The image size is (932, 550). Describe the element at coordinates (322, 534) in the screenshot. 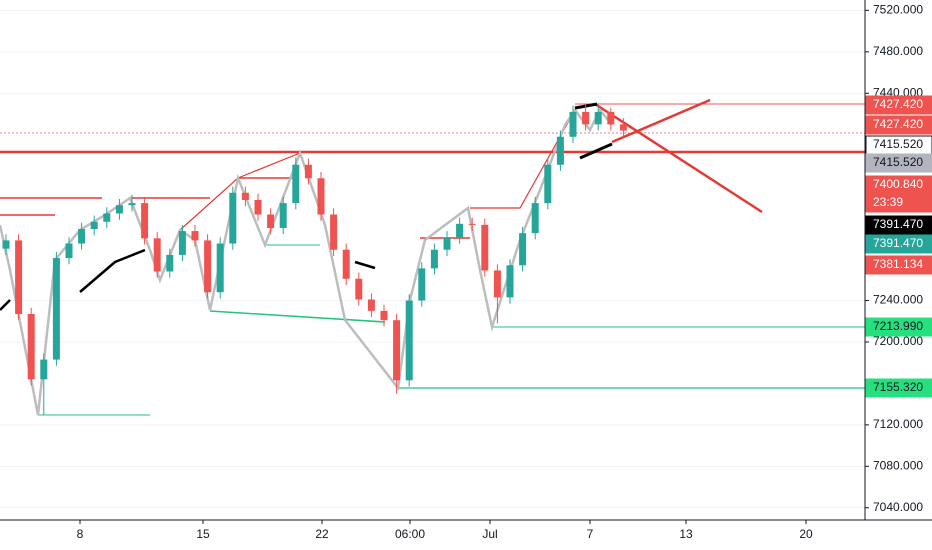

I see `x-tick-label: 22` at that location.